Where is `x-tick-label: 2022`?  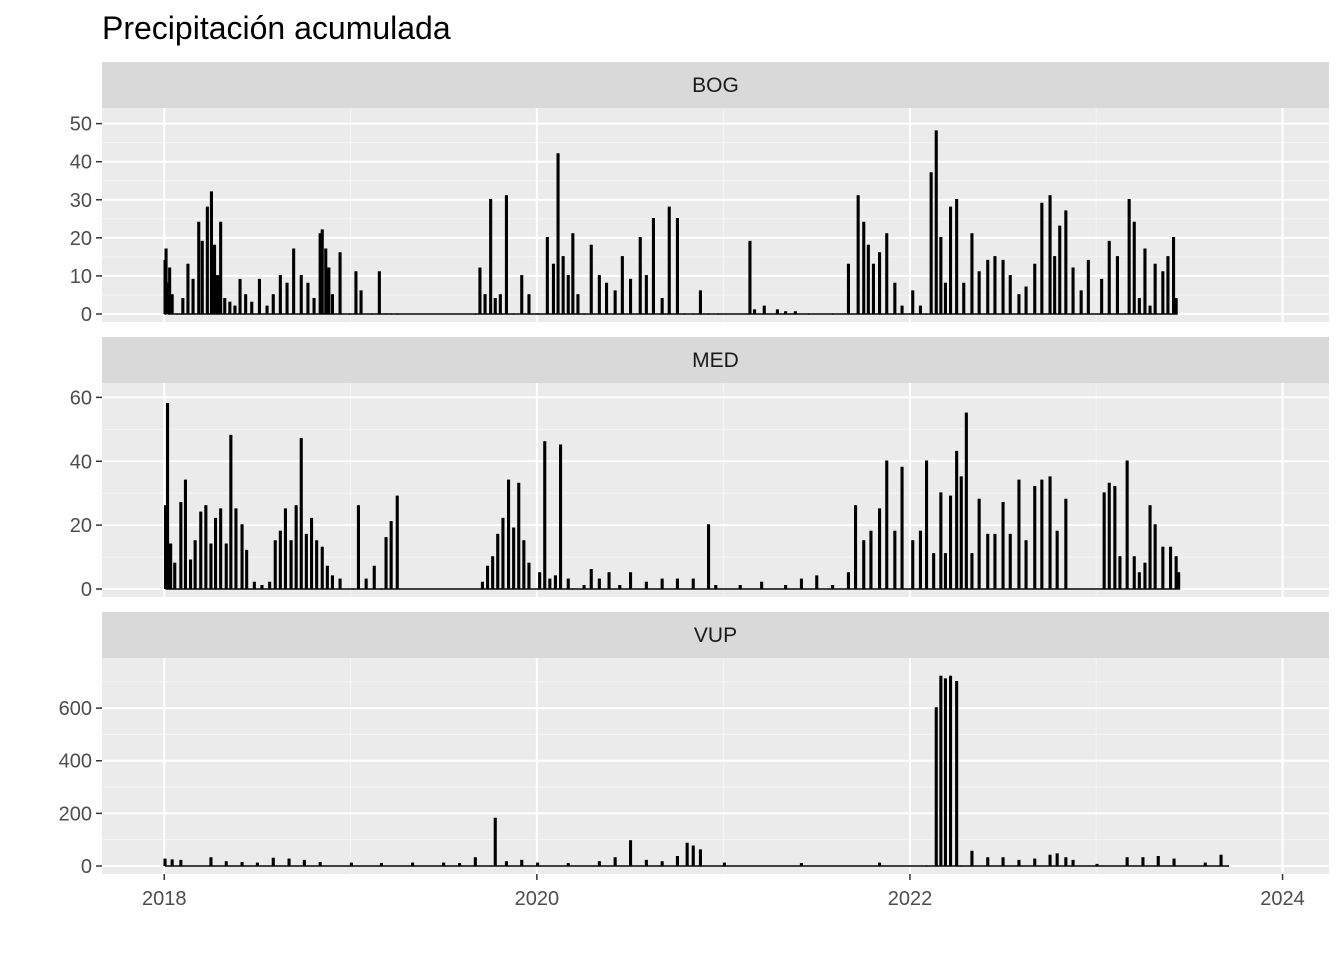 x-tick-label: 2022 is located at coordinates (910, 899).